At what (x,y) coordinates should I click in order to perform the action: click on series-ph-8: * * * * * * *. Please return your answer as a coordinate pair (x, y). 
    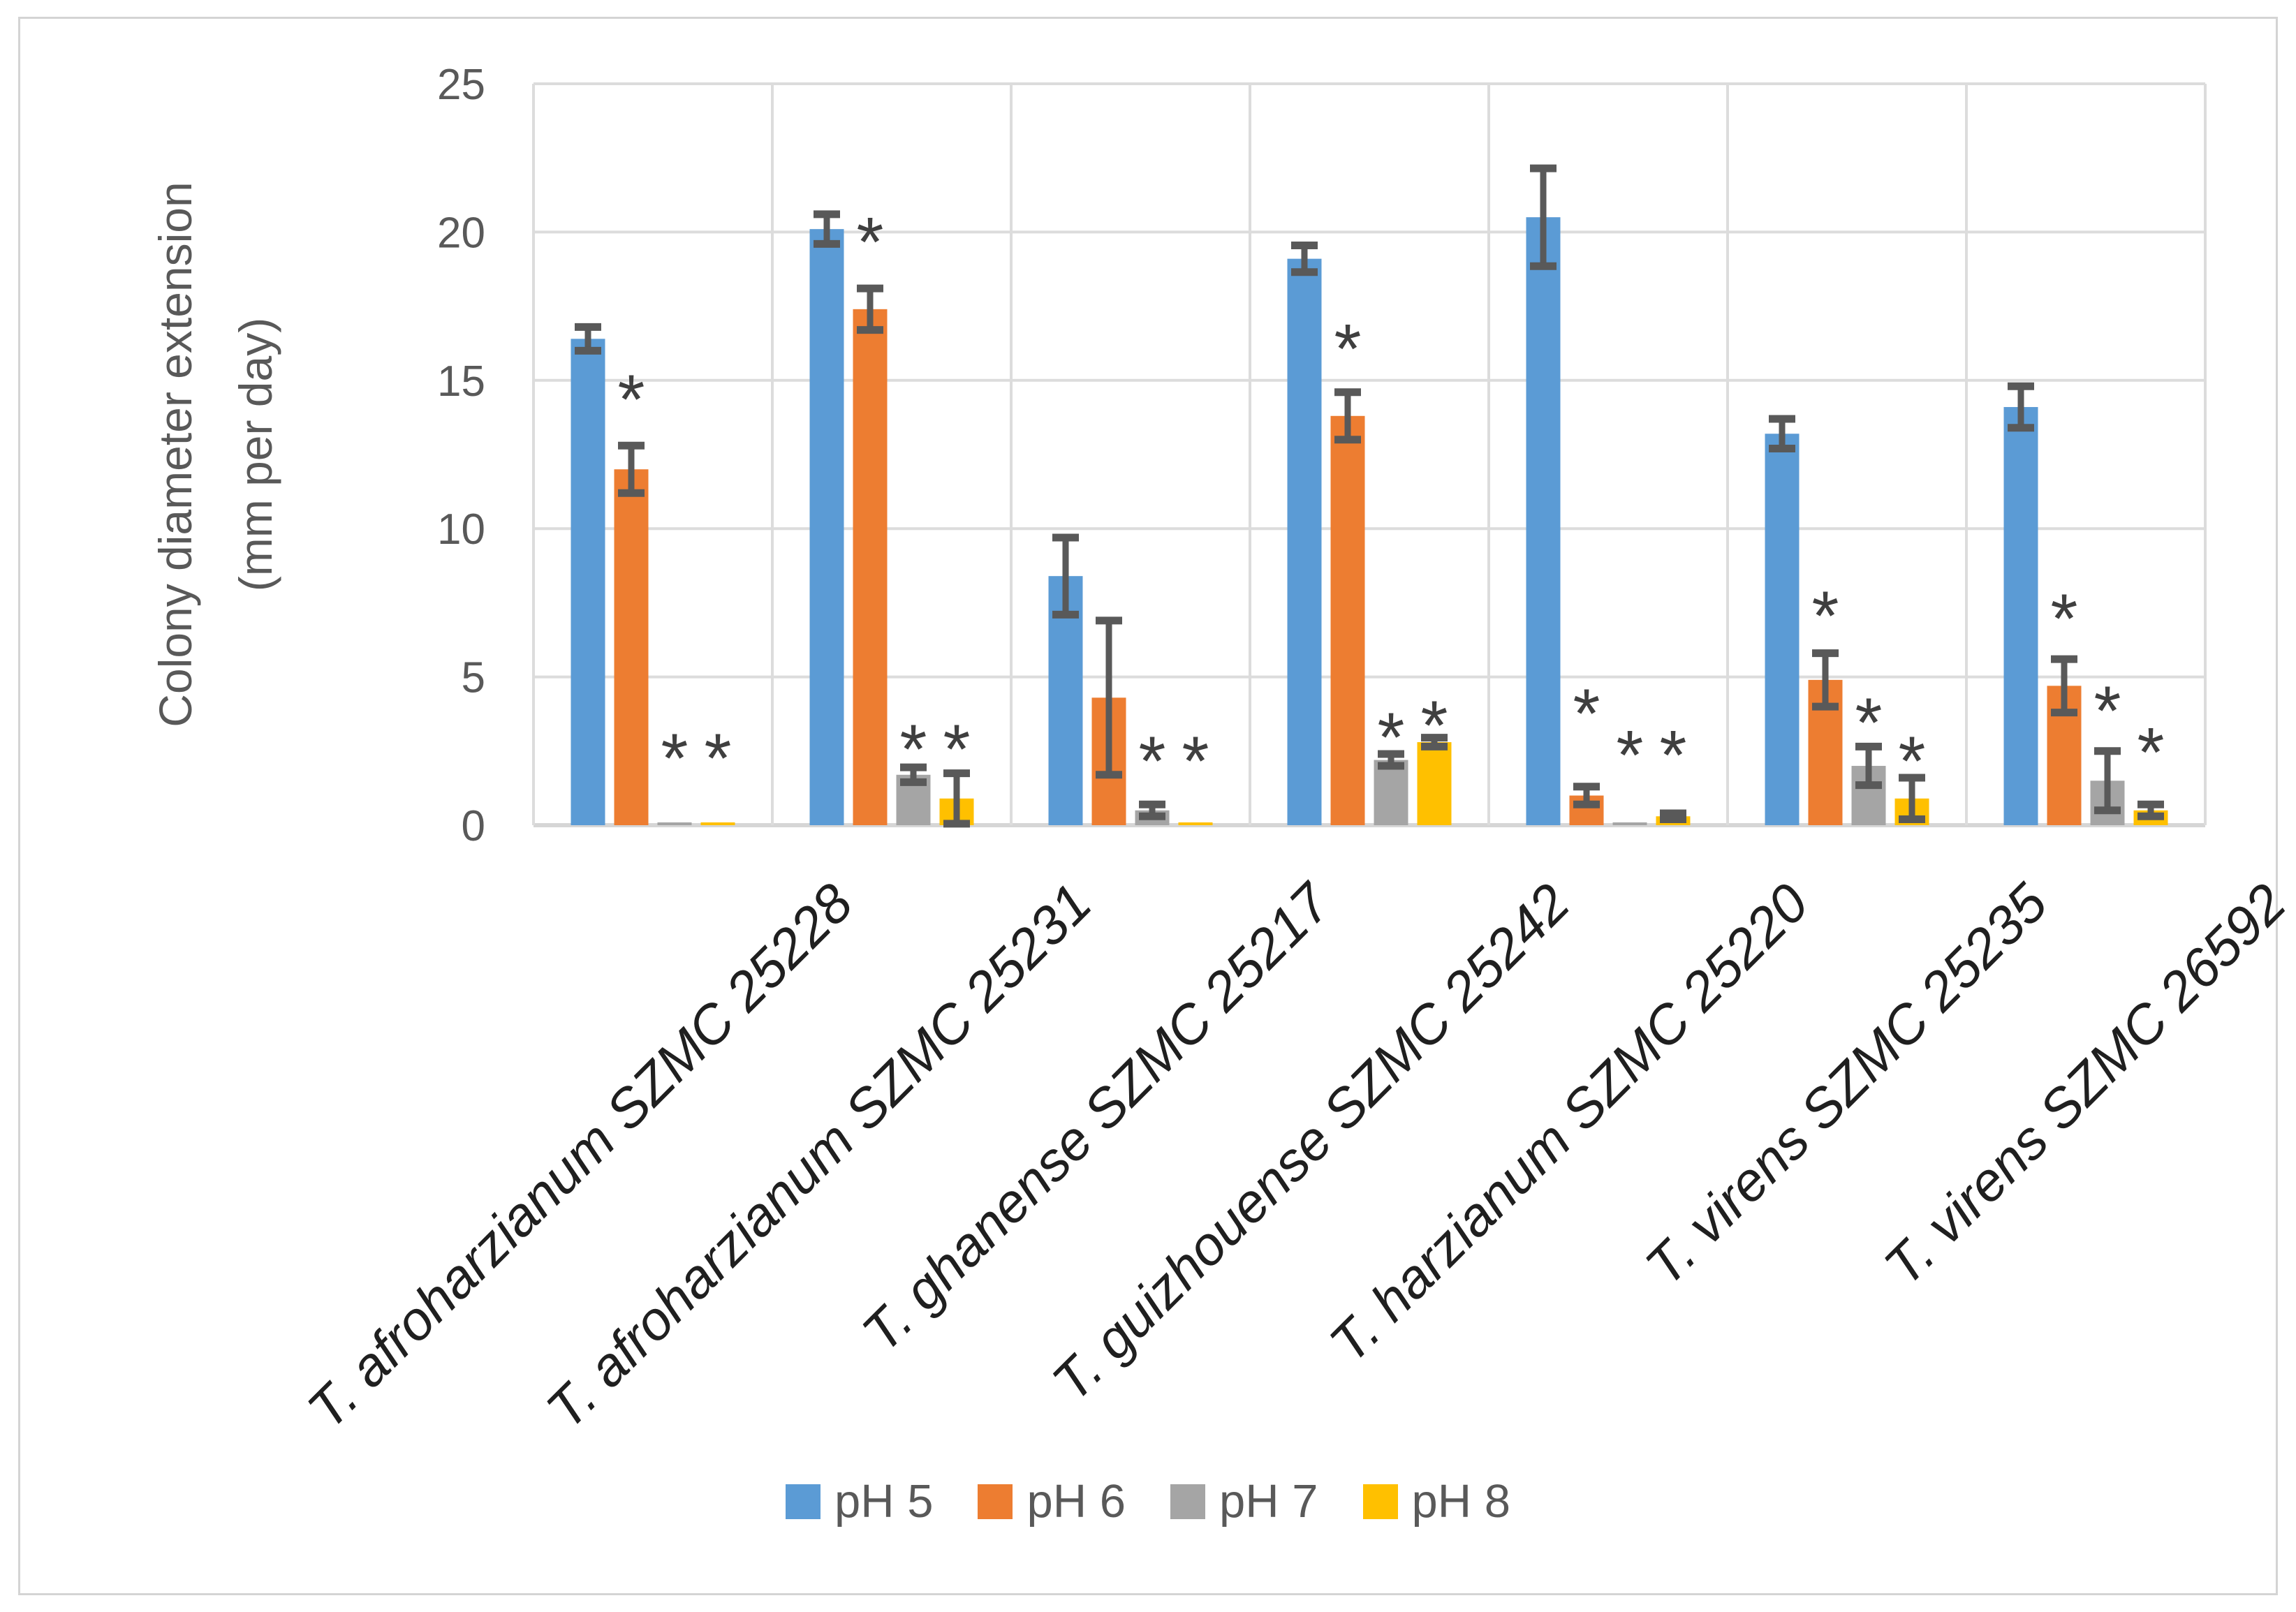
    Looking at the image, I should click on (1434, 757).